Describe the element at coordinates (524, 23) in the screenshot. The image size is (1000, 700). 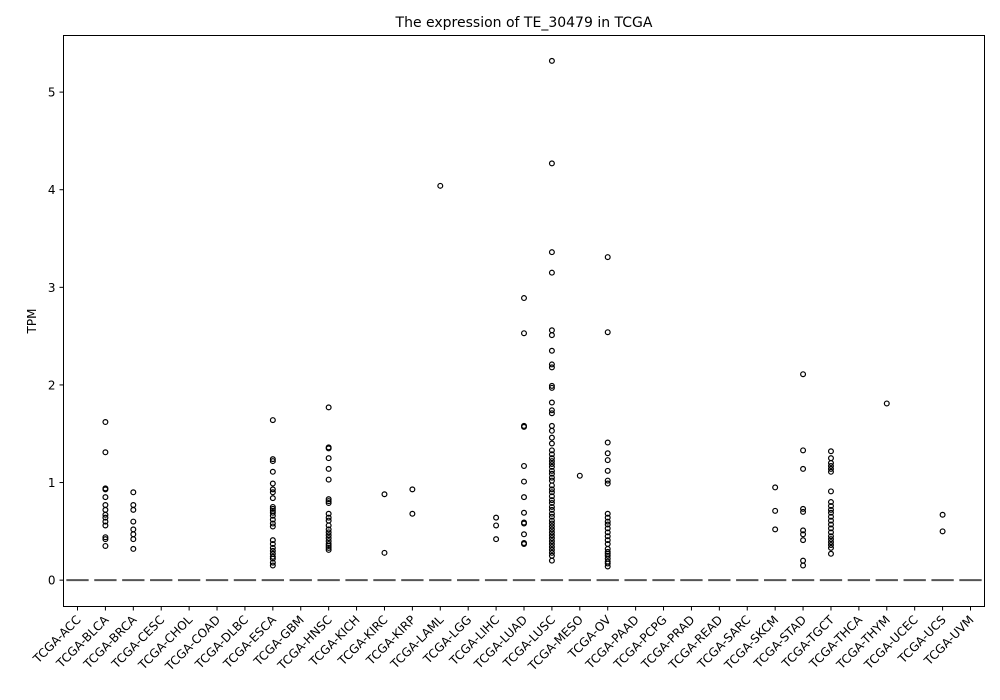
I see `chart-title: The expression of TE_30479 in TCGA` at that location.